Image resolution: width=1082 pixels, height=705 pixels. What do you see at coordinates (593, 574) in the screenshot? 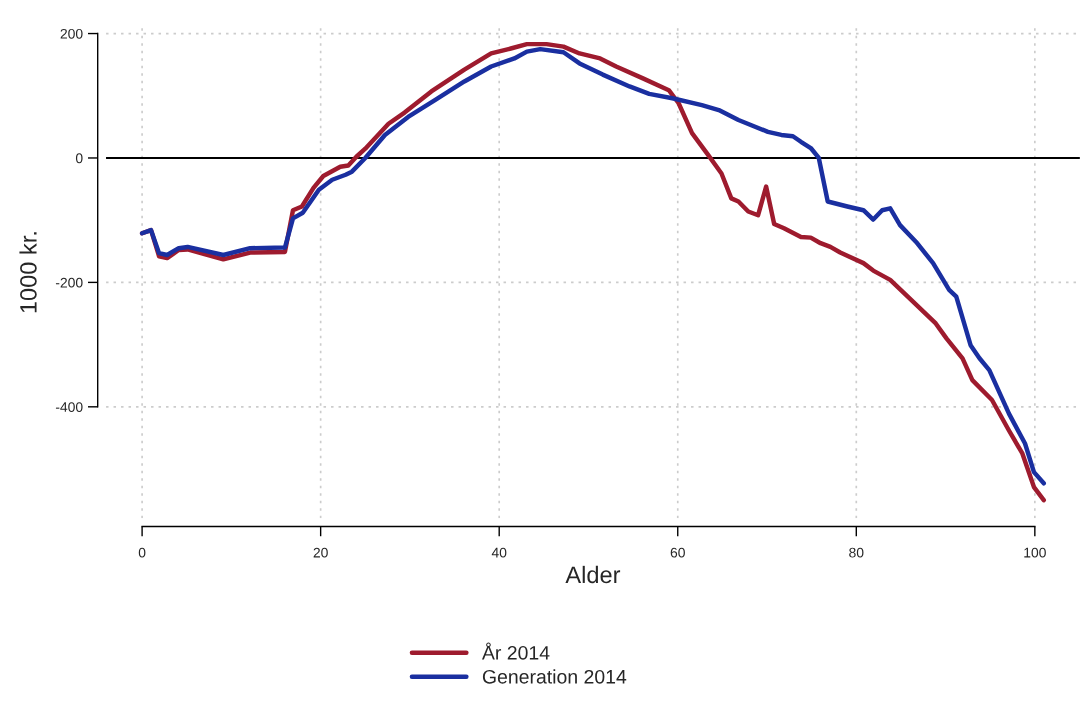
I see `x-axis-title: Alder` at bounding box center [593, 574].